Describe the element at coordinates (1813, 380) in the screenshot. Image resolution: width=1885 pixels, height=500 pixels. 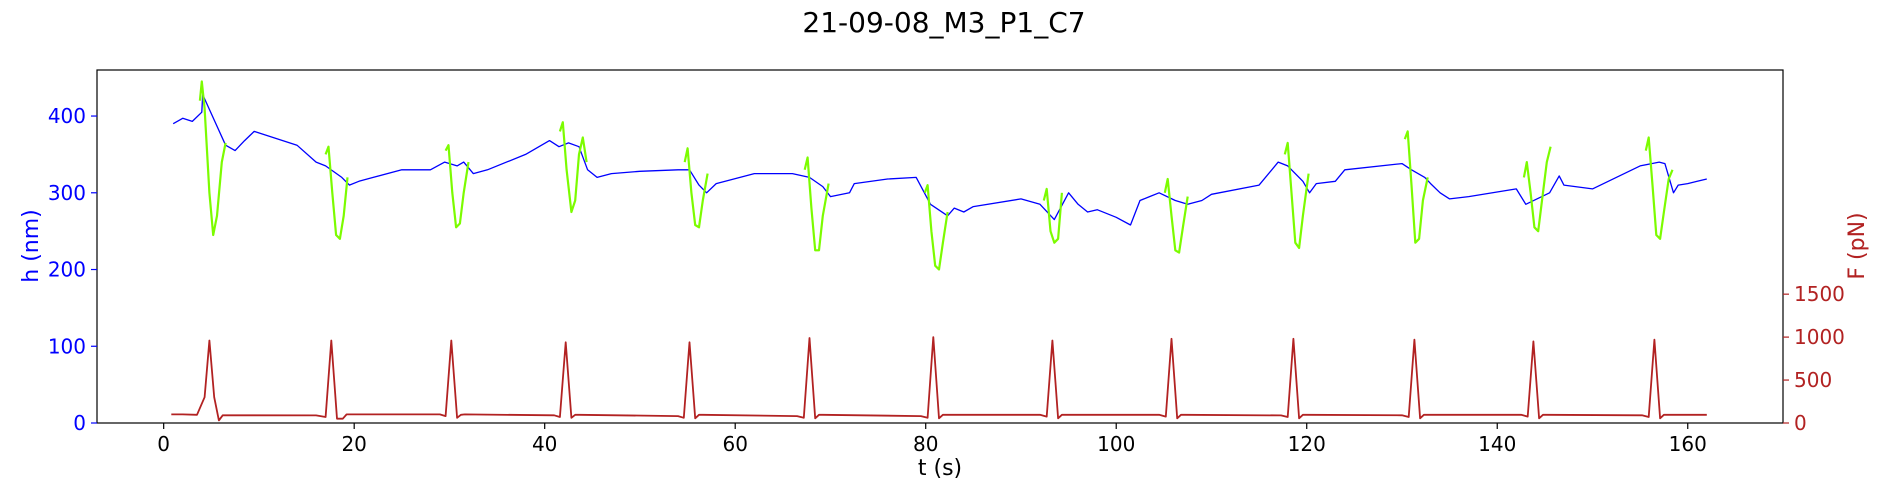
I see `y-right-tick-label: 500` at that location.